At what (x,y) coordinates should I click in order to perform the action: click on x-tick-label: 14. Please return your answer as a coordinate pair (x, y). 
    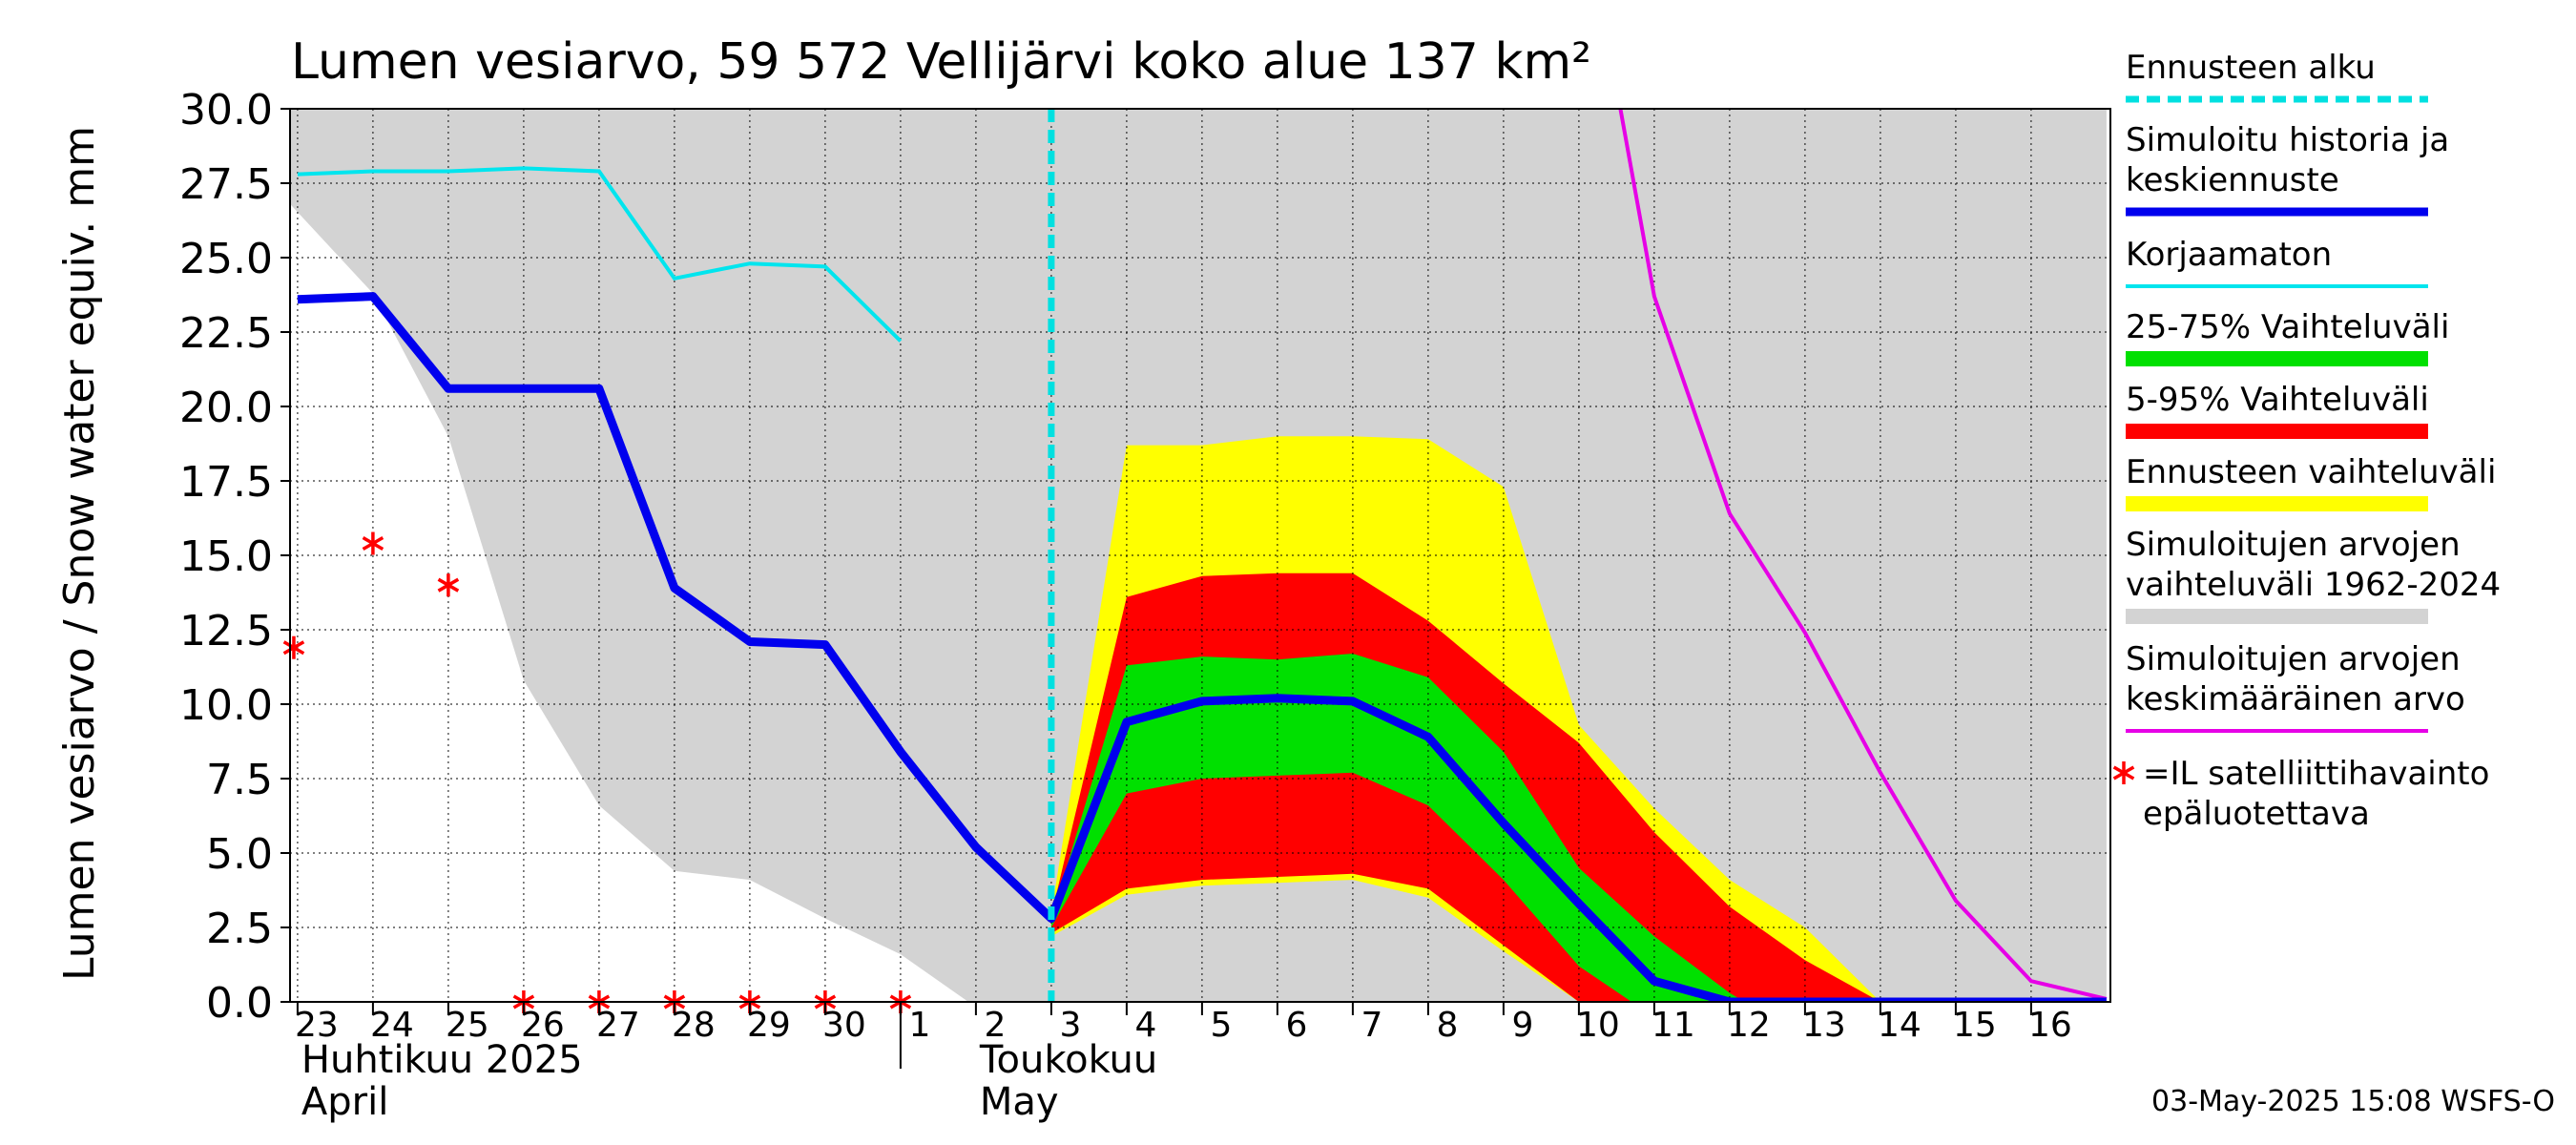
    Looking at the image, I should click on (1900, 1025).